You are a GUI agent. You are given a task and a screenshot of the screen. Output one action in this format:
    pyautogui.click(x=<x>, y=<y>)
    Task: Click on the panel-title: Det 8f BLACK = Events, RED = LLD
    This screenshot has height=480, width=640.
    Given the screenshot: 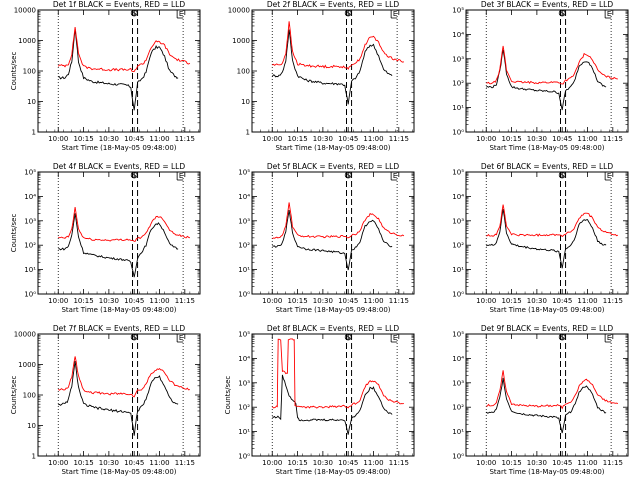 What is the action you would take?
    pyautogui.click(x=333, y=328)
    